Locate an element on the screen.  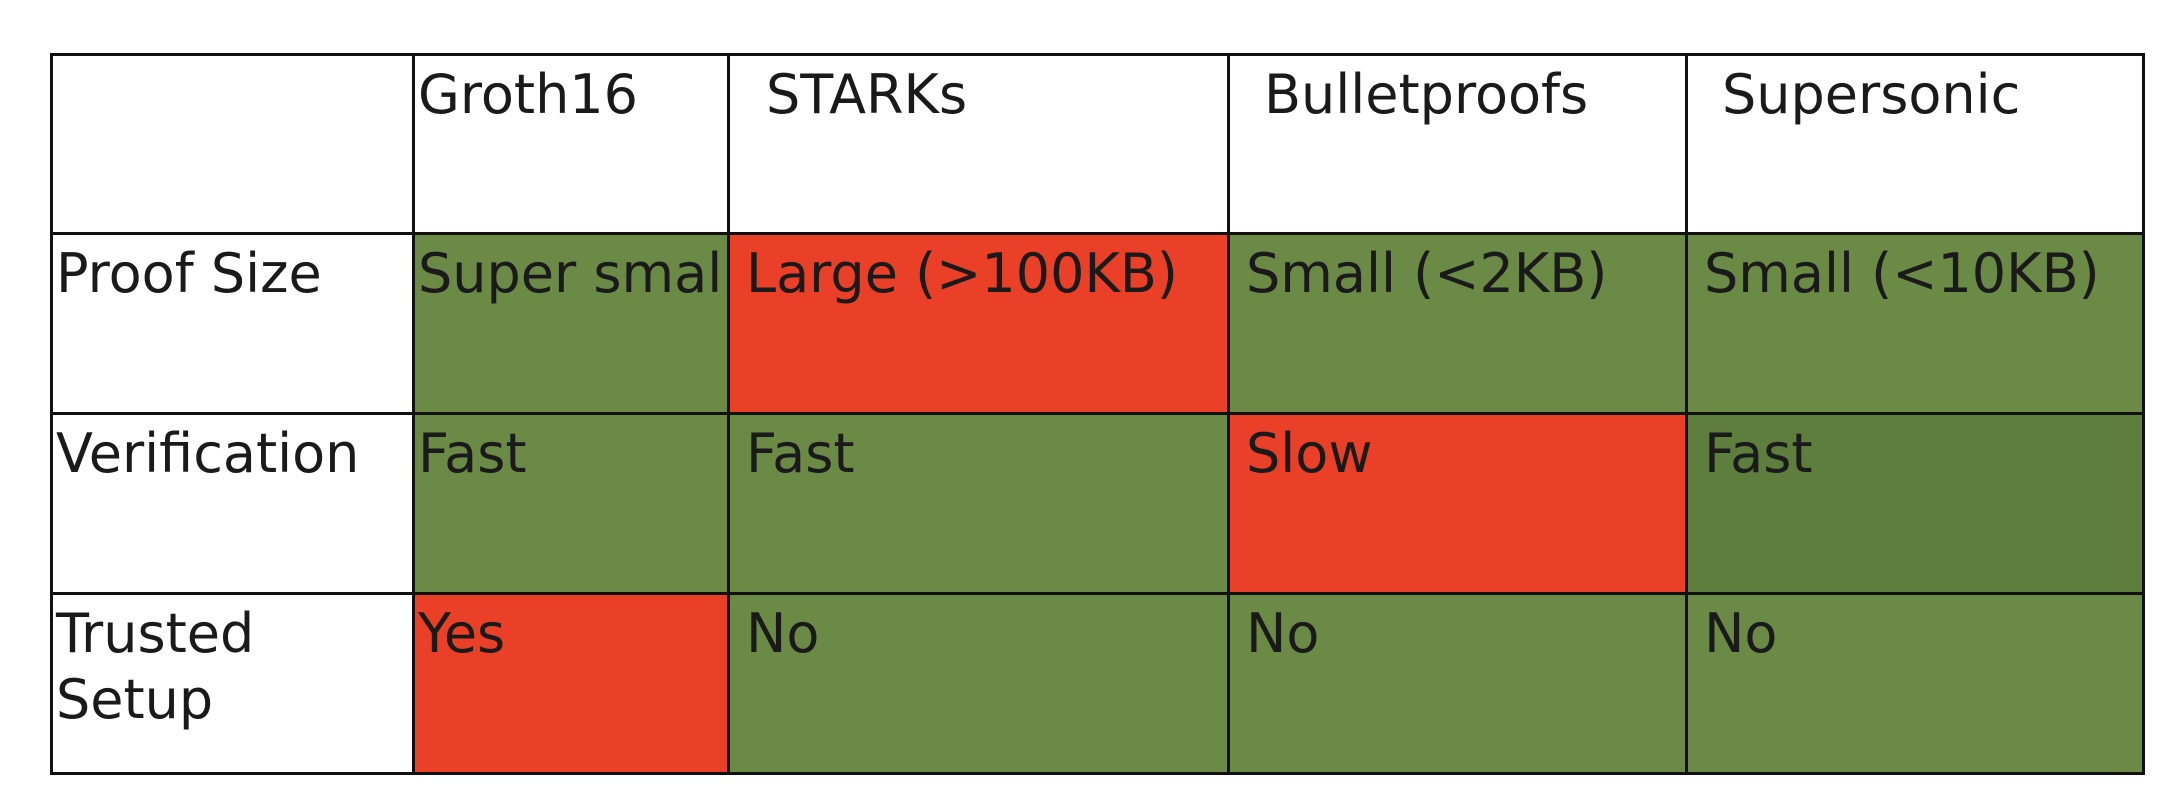
header-label: STARKs is located at coordinates (867, 94).